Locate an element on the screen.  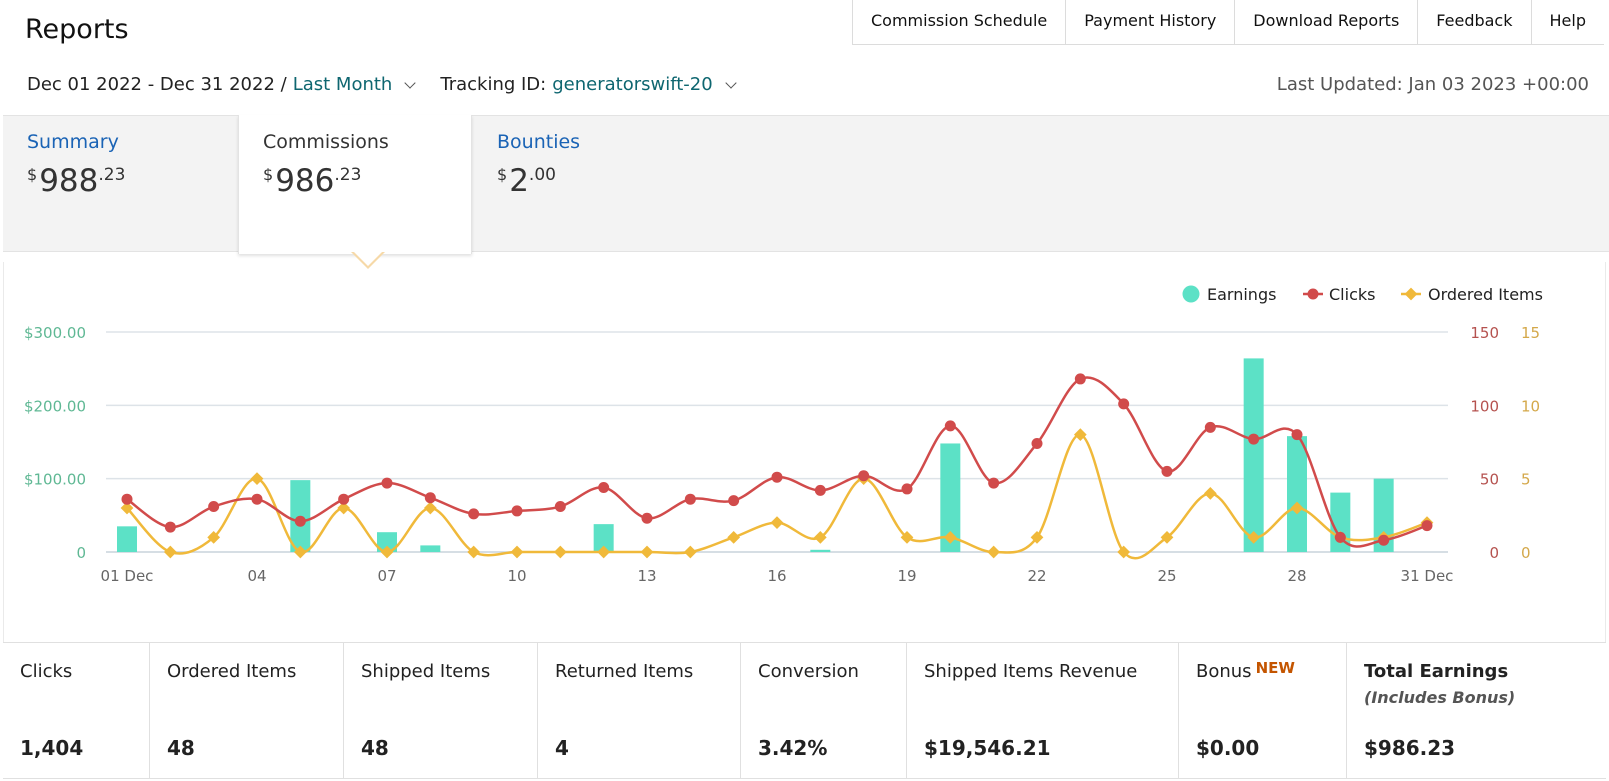
metric-value: $19,546.21 is located at coordinates (987, 748).